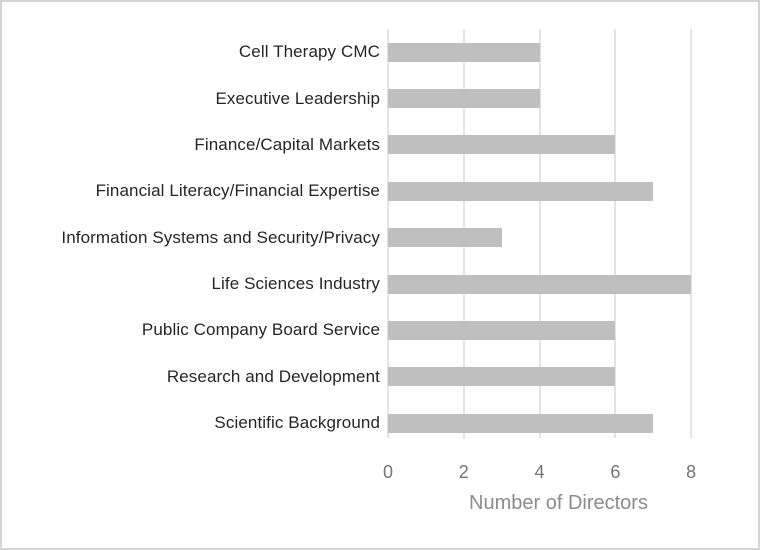  What do you see at coordinates (615, 472) in the screenshot?
I see `x-tick-label: 6` at bounding box center [615, 472].